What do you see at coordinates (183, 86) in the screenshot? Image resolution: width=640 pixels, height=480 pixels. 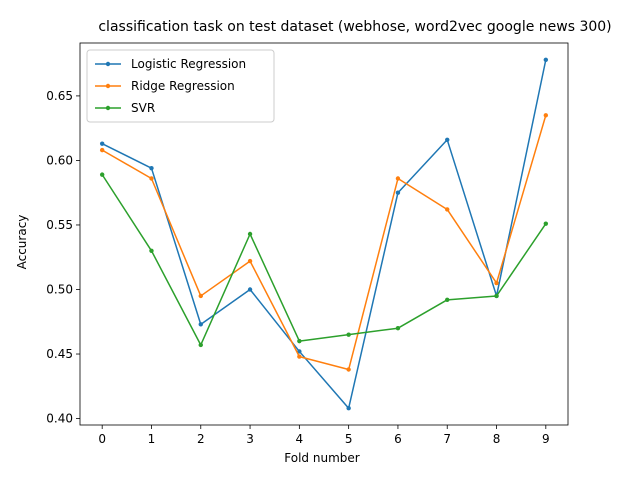 I see `legend-label: Ridge Regression` at bounding box center [183, 86].